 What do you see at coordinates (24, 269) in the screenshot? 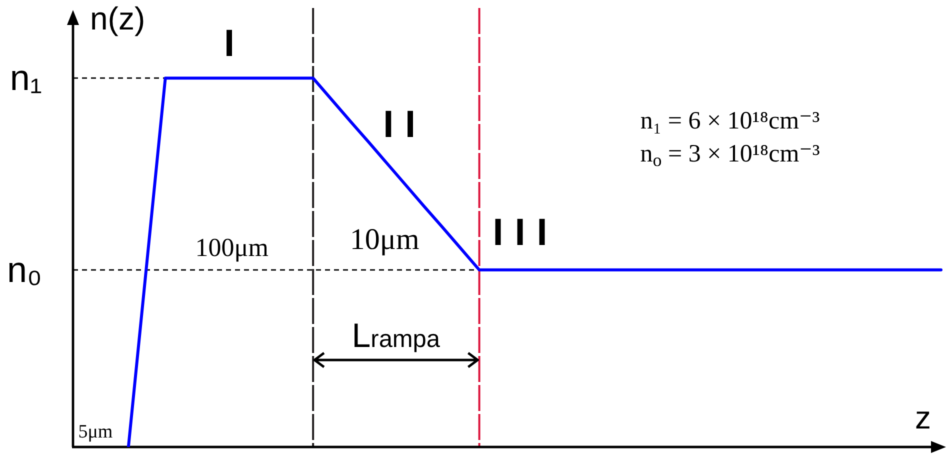
I see `ref-line-label: n₀` at bounding box center [24, 269].